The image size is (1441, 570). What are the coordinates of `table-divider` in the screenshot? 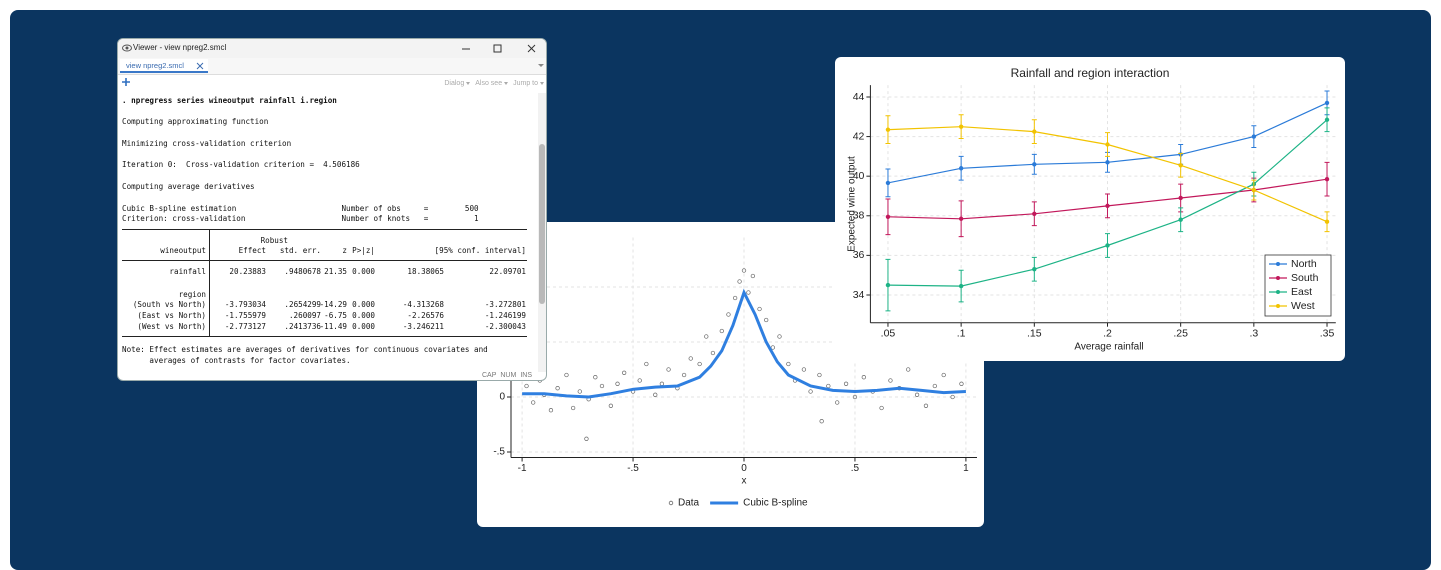 It's located at (209, 282).